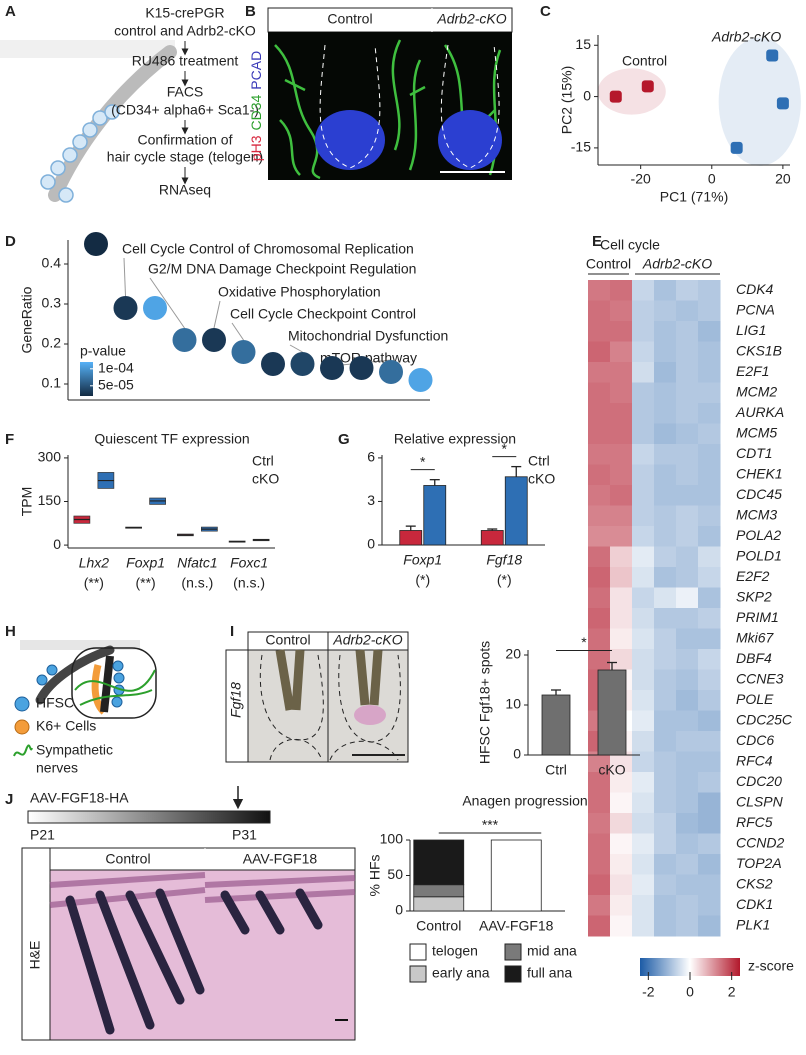 Image resolution: width=806 pixels, height=1055 pixels. What do you see at coordinates (541, 479) in the screenshot?
I see `legend-label: cKO` at bounding box center [541, 479].